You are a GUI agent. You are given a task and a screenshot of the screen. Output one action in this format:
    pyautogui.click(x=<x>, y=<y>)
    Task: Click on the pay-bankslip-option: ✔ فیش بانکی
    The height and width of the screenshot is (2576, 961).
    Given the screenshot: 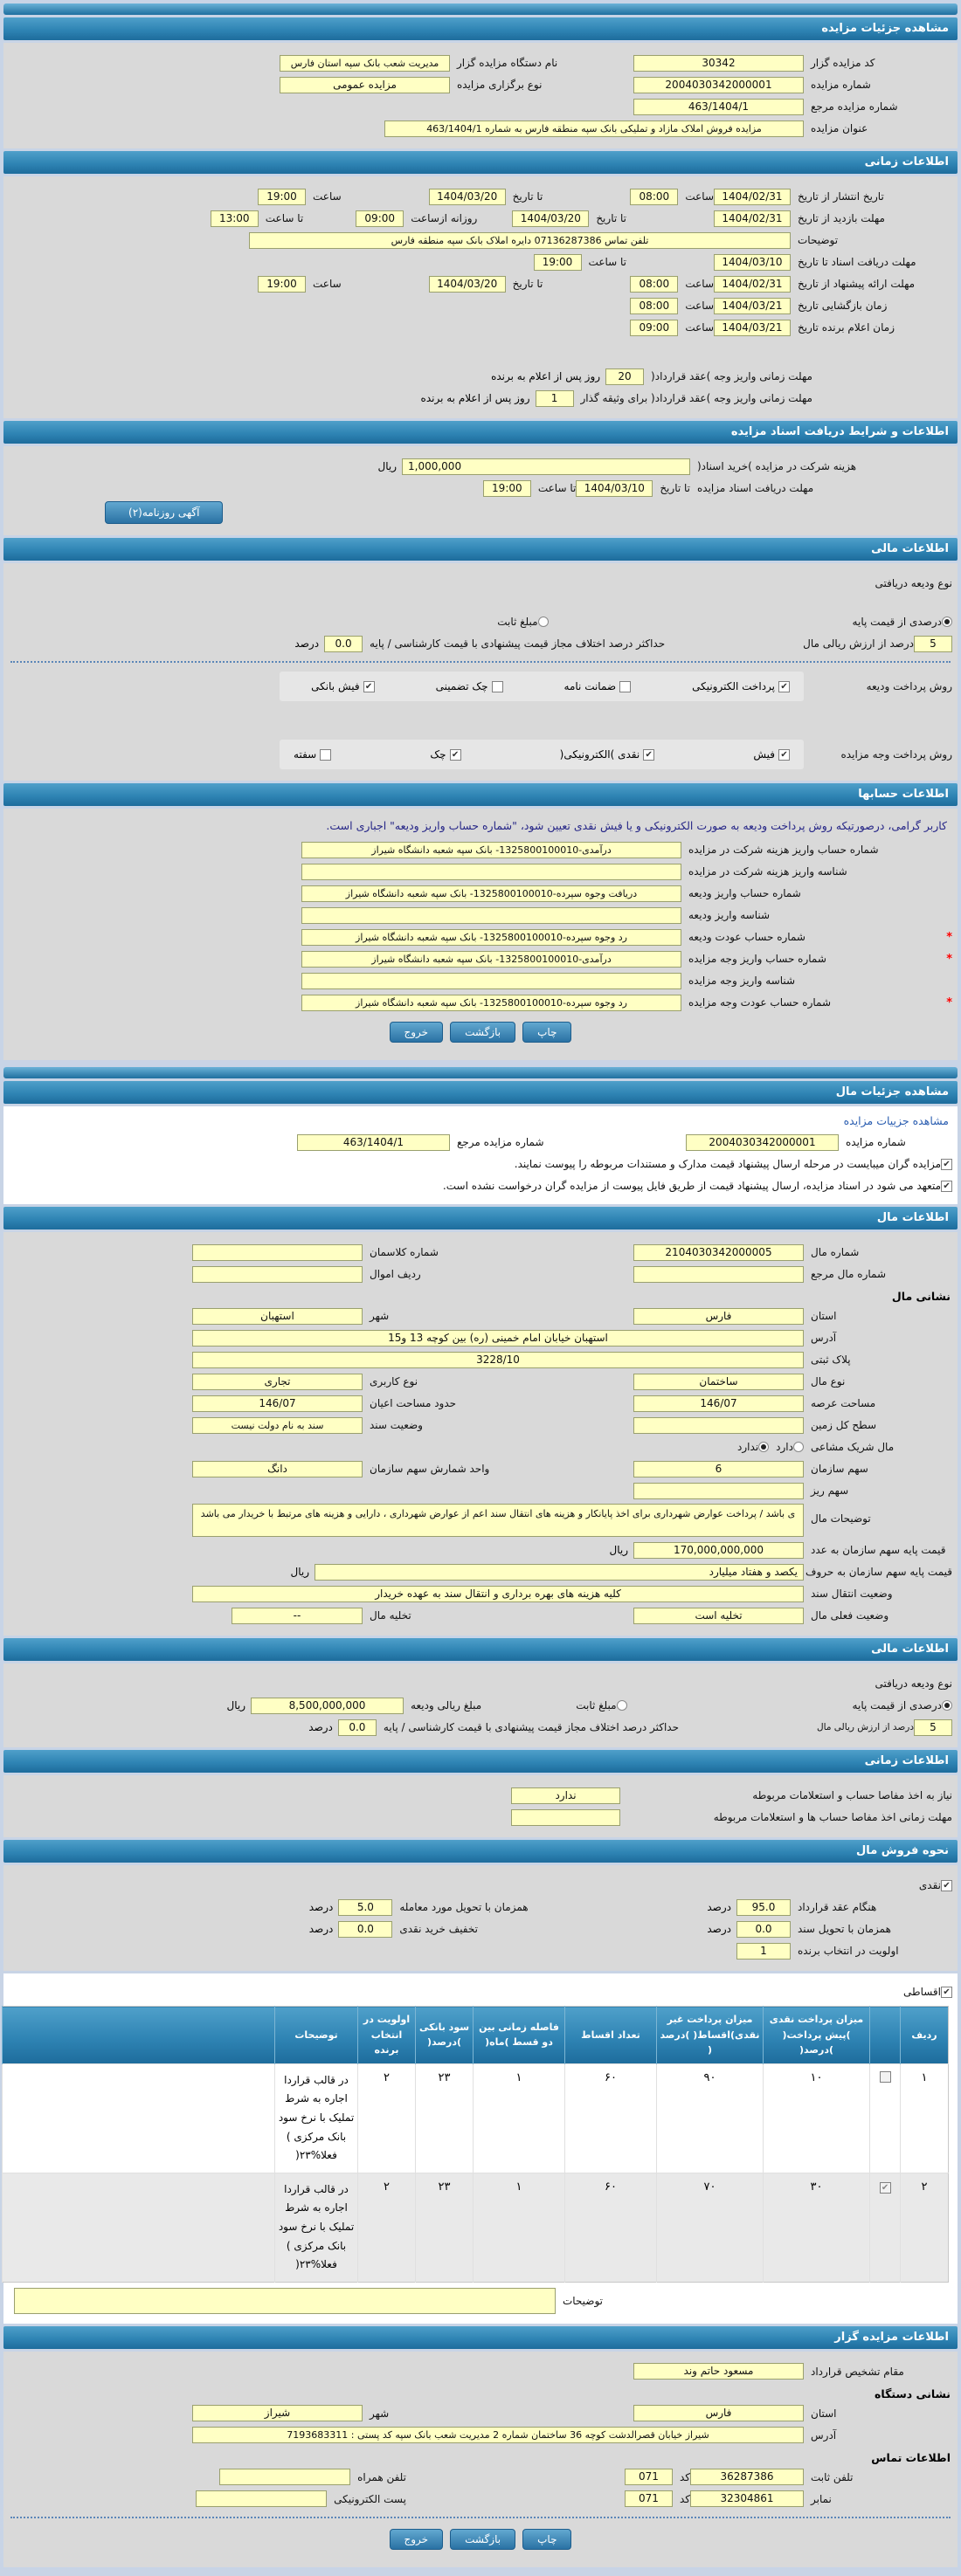 What is the action you would take?
    pyautogui.click(x=343, y=686)
    